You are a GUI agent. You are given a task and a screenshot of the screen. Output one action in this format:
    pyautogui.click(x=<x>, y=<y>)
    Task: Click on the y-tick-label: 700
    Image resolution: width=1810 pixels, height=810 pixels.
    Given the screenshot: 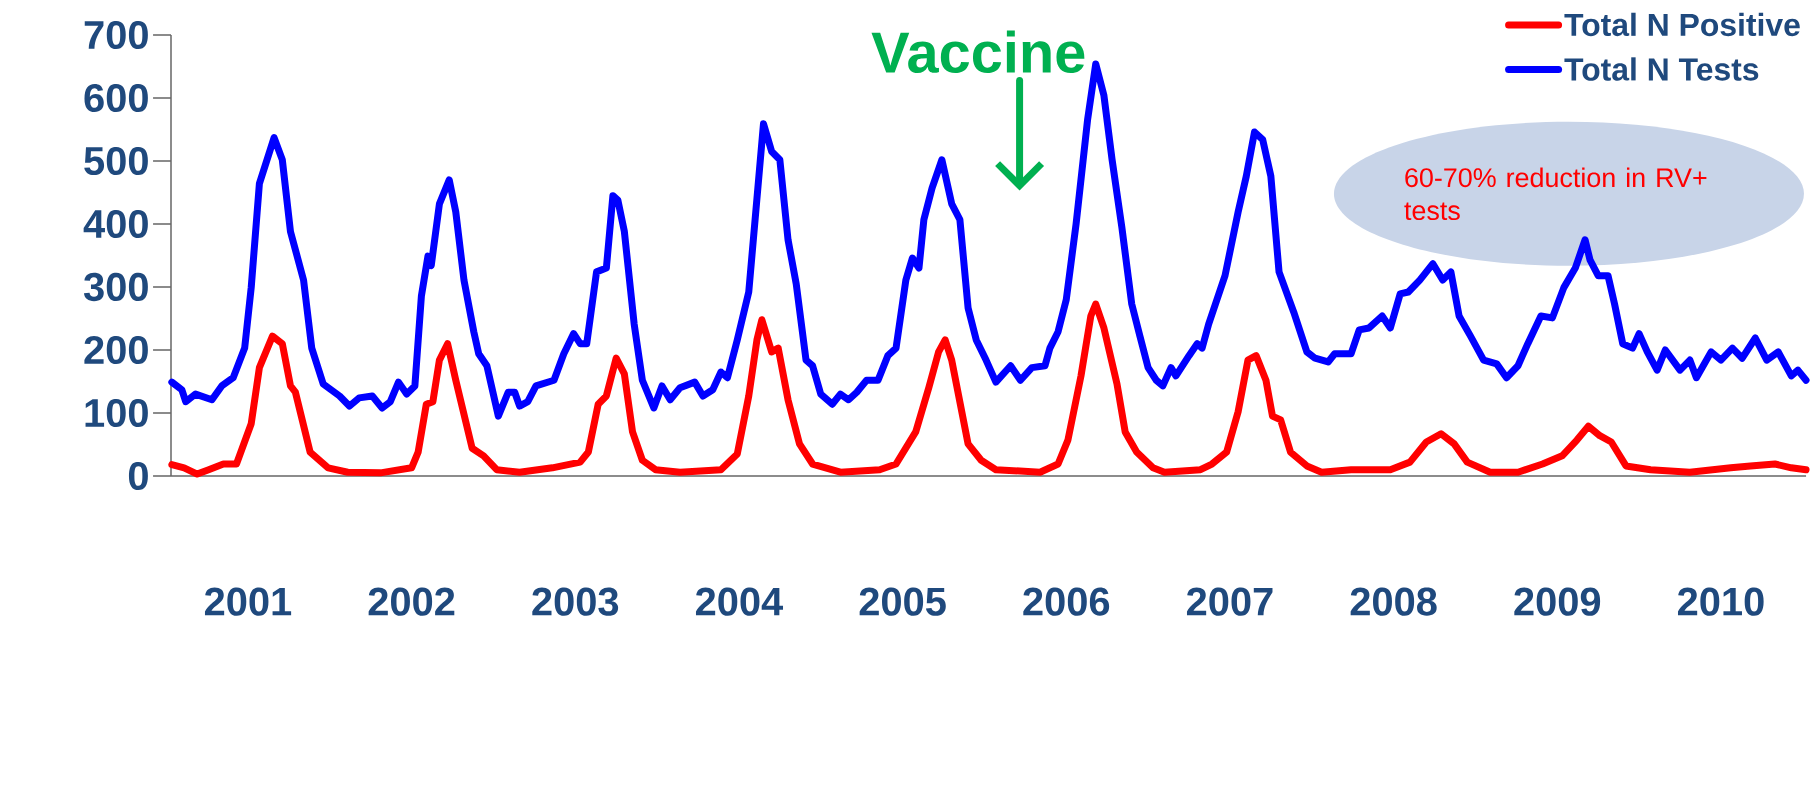 What is the action you would take?
    pyautogui.click(x=116, y=35)
    